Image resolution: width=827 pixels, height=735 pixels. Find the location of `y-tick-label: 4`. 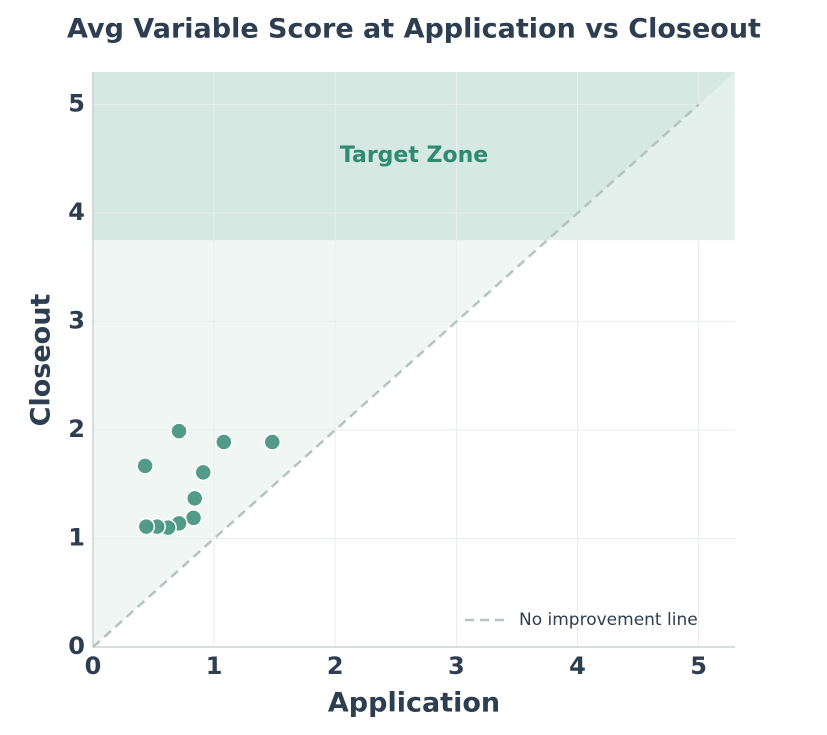

y-tick-label: 4 is located at coordinates (76, 212).